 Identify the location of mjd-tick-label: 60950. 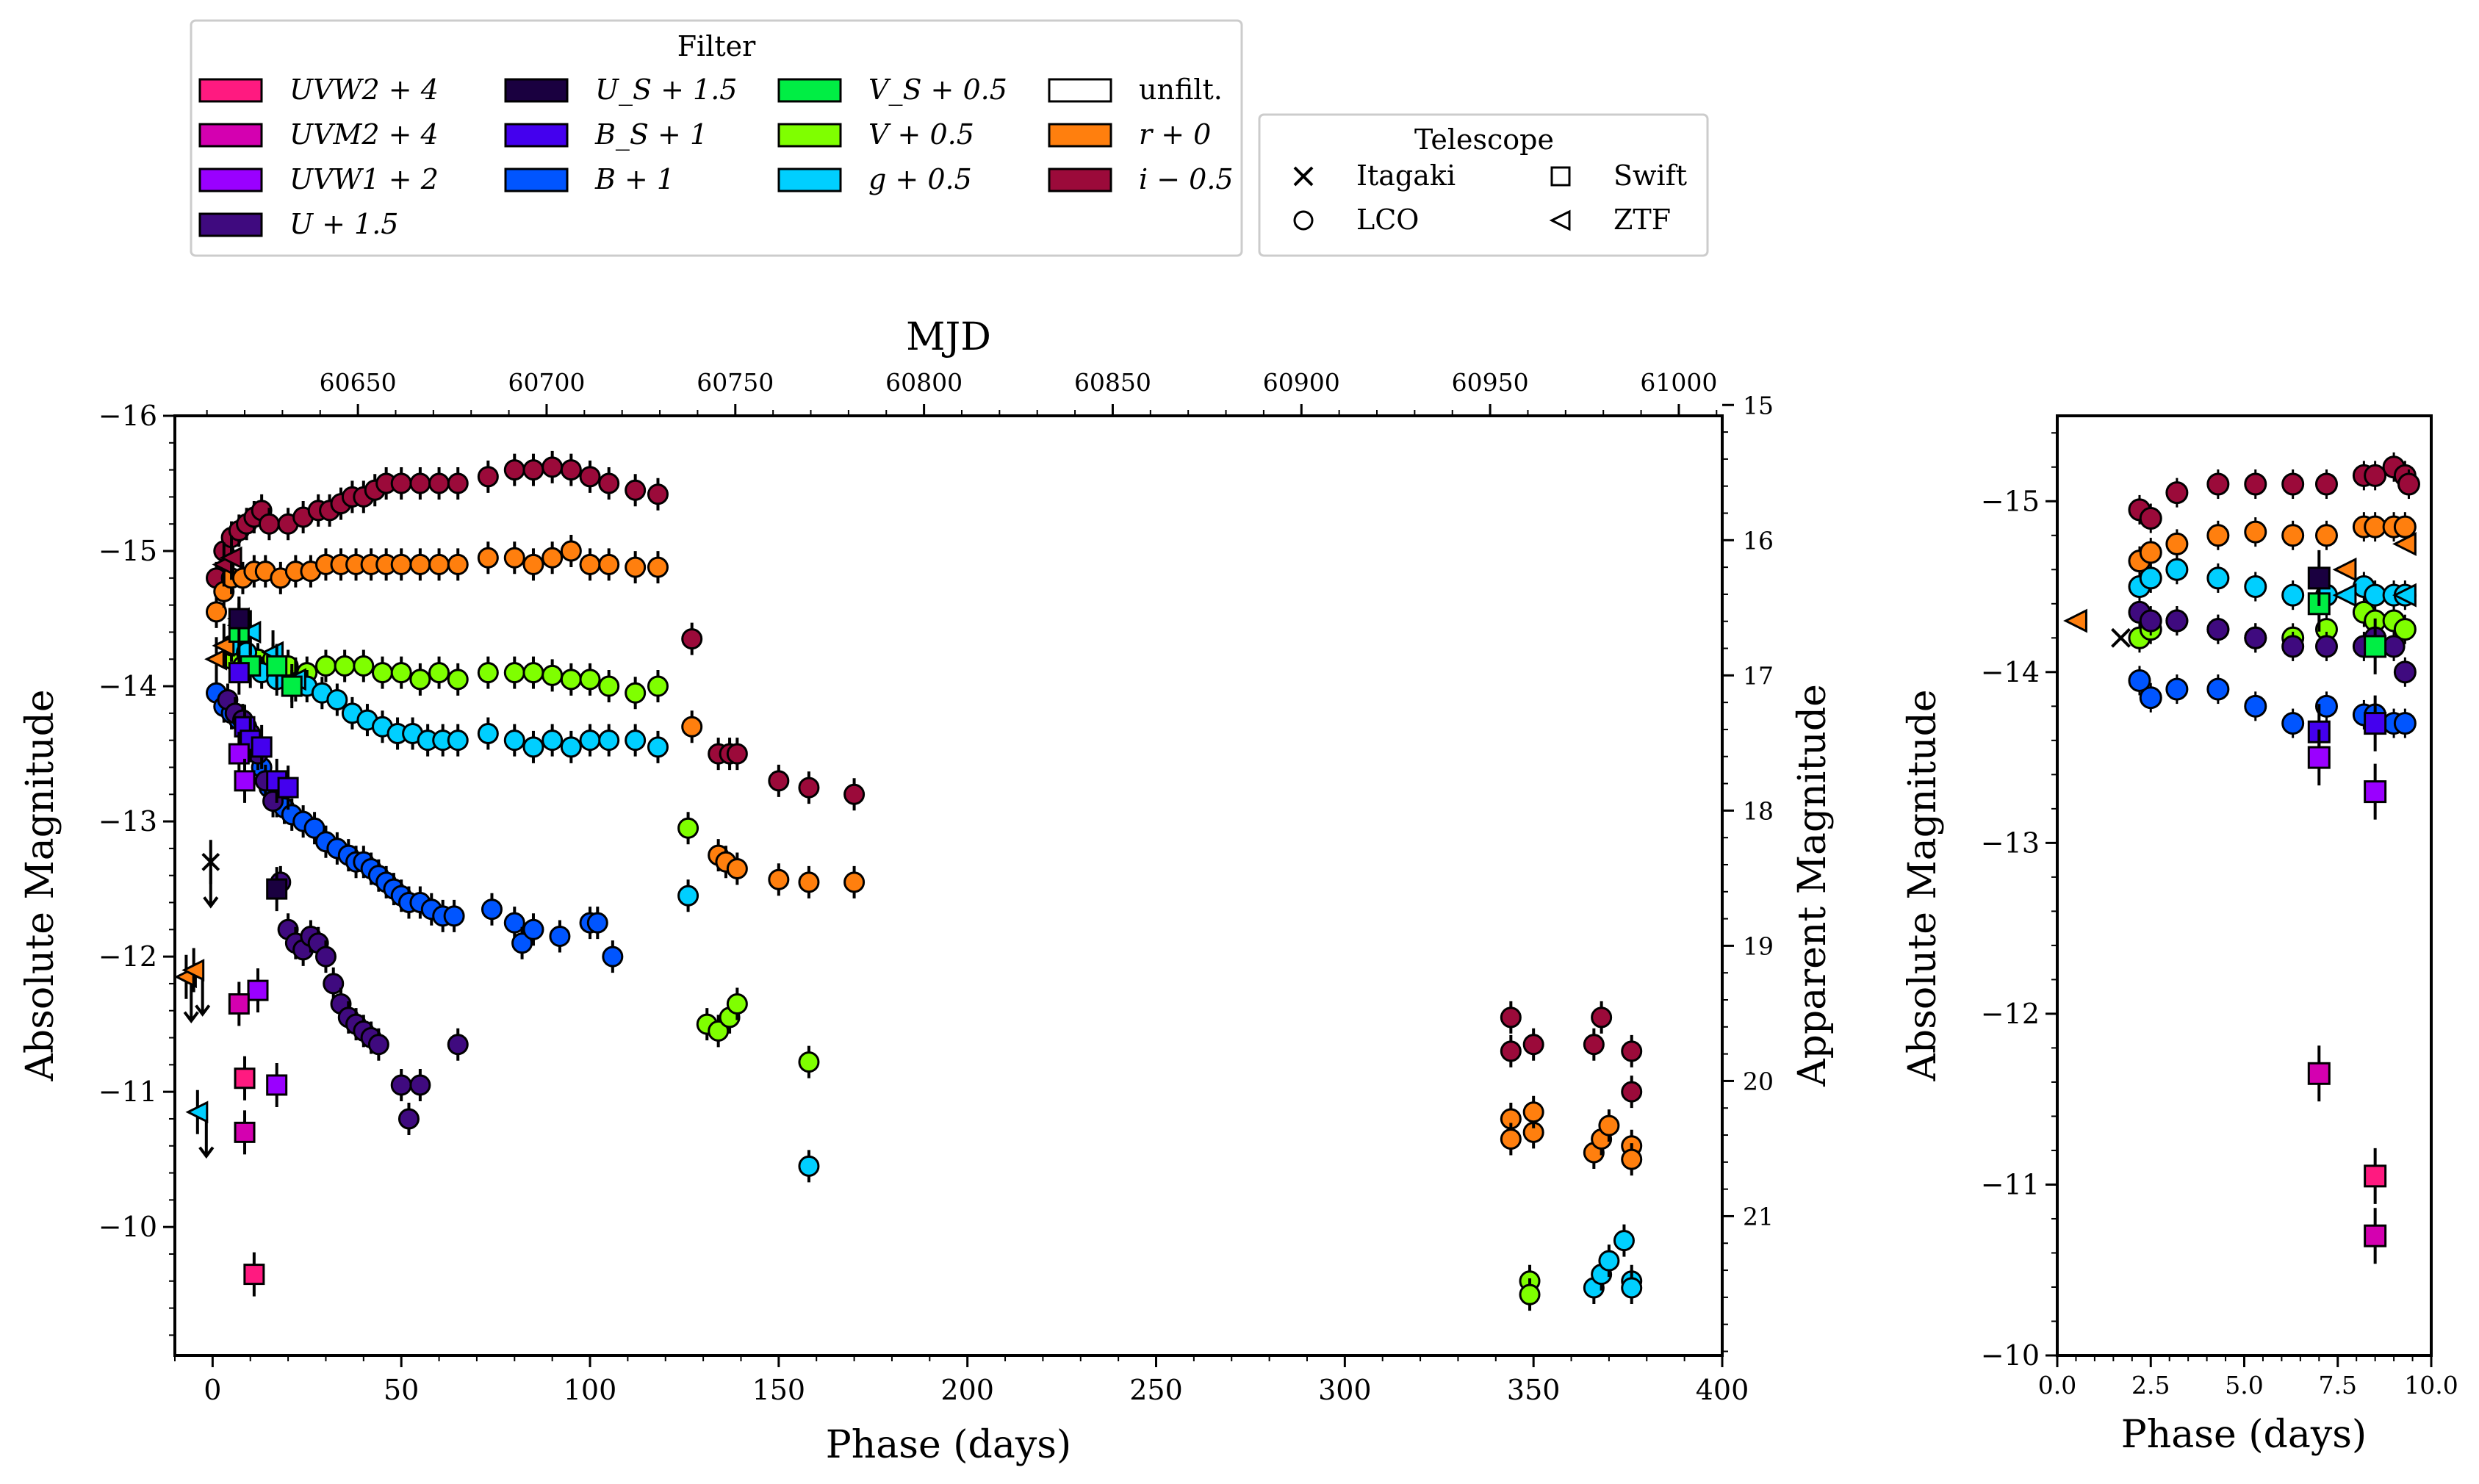
(1491, 382).